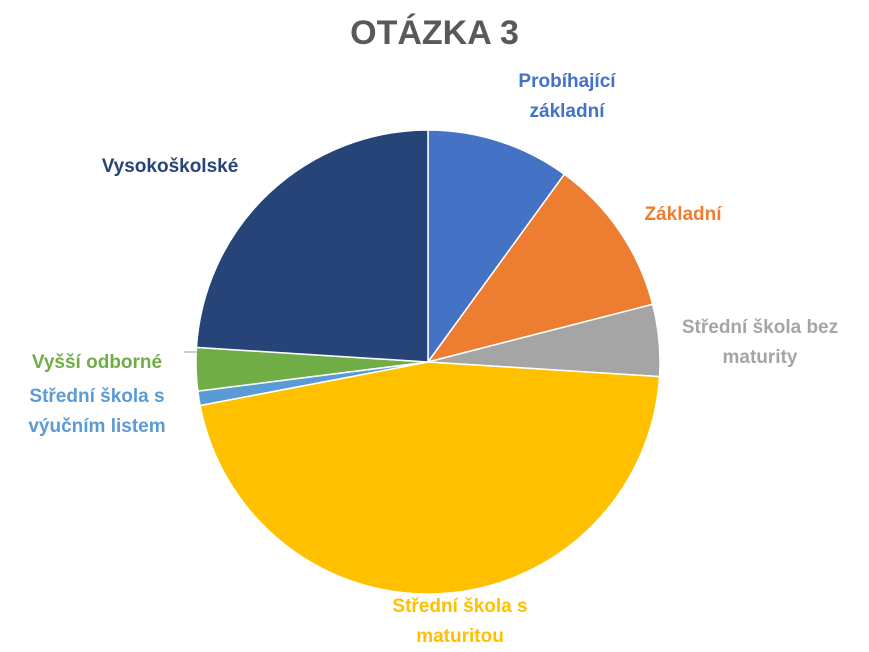  What do you see at coordinates (170, 166) in the screenshot?
I see `slice-label: Vysokoškolské` at bounding box center [170, 166].